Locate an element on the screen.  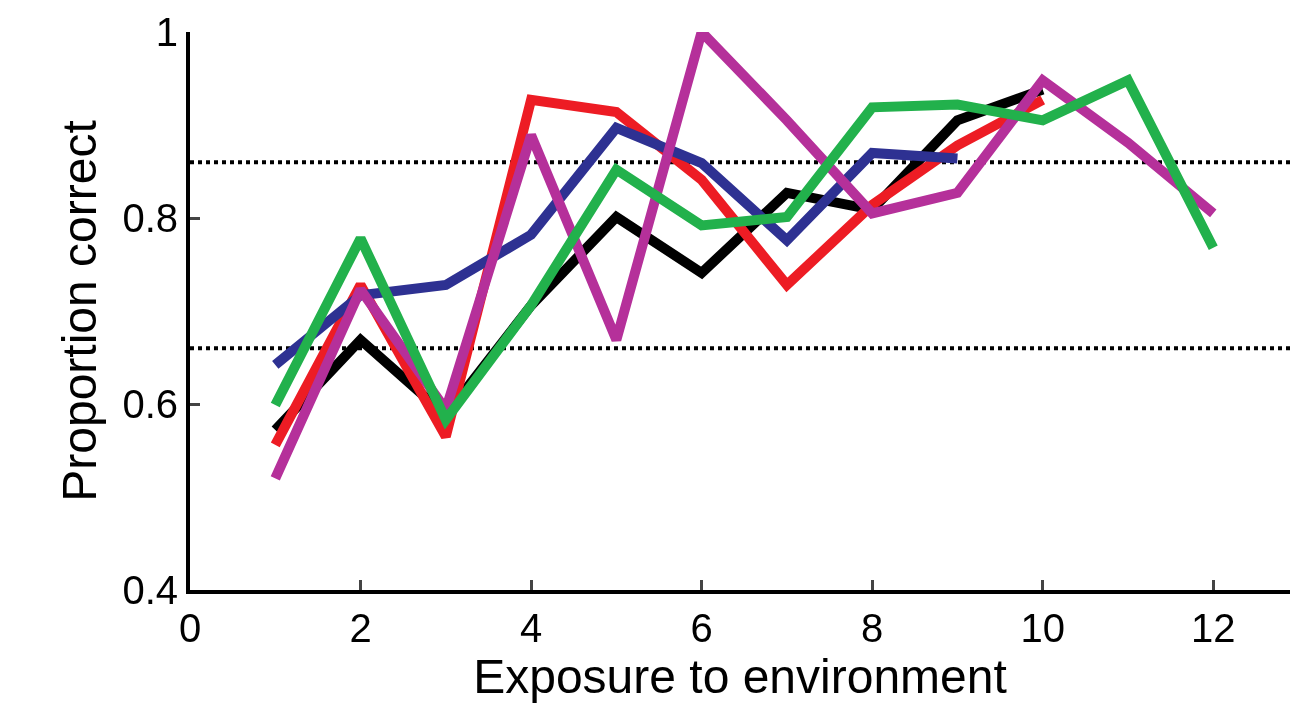
x-tick-label: 0 is located at coordinates (190, 628).